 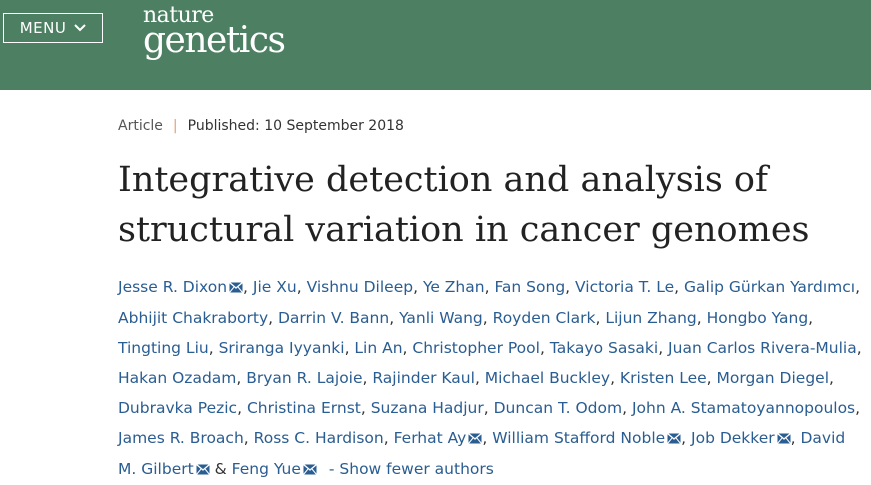 I want to click on menu-label: MENU, so click(x=43, y=28).